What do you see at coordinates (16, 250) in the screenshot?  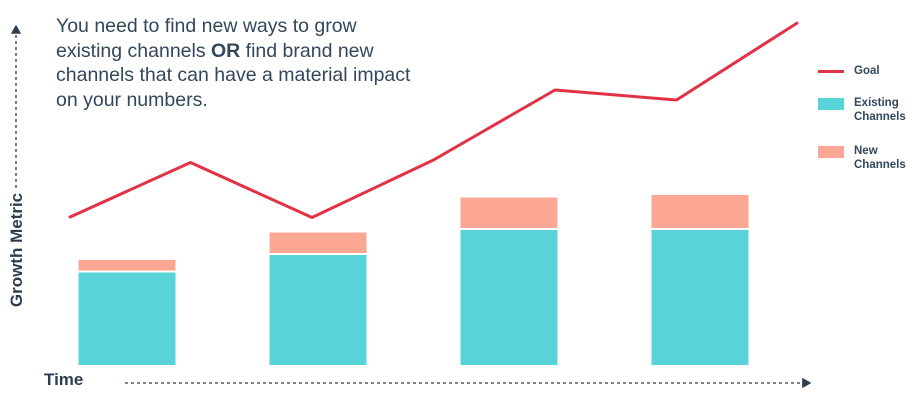 I see `y-axis-label: Growth Metric` at bounding box center [16, 250].